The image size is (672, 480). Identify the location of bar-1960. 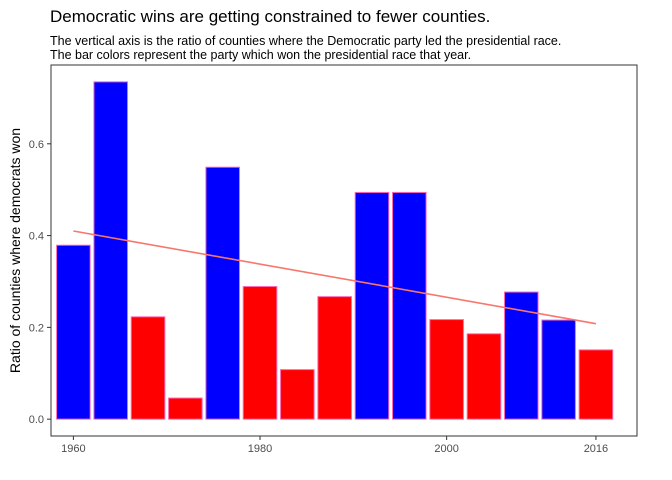
(73, 332).